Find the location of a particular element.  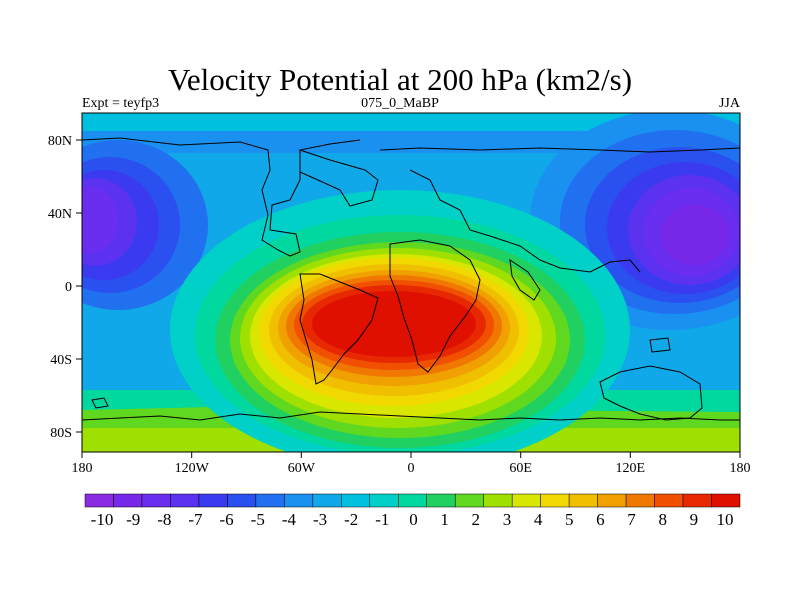

experiment-label: Expt = teyfp3 is located at coordinates (121, 103).